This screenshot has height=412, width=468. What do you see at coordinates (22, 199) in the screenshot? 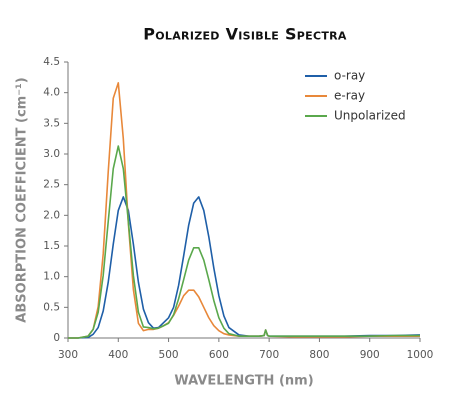
I see `y-axis-label: ABSORPTION COEFFICIENT (cm⁻¹)` at bounding box center [22, 199].